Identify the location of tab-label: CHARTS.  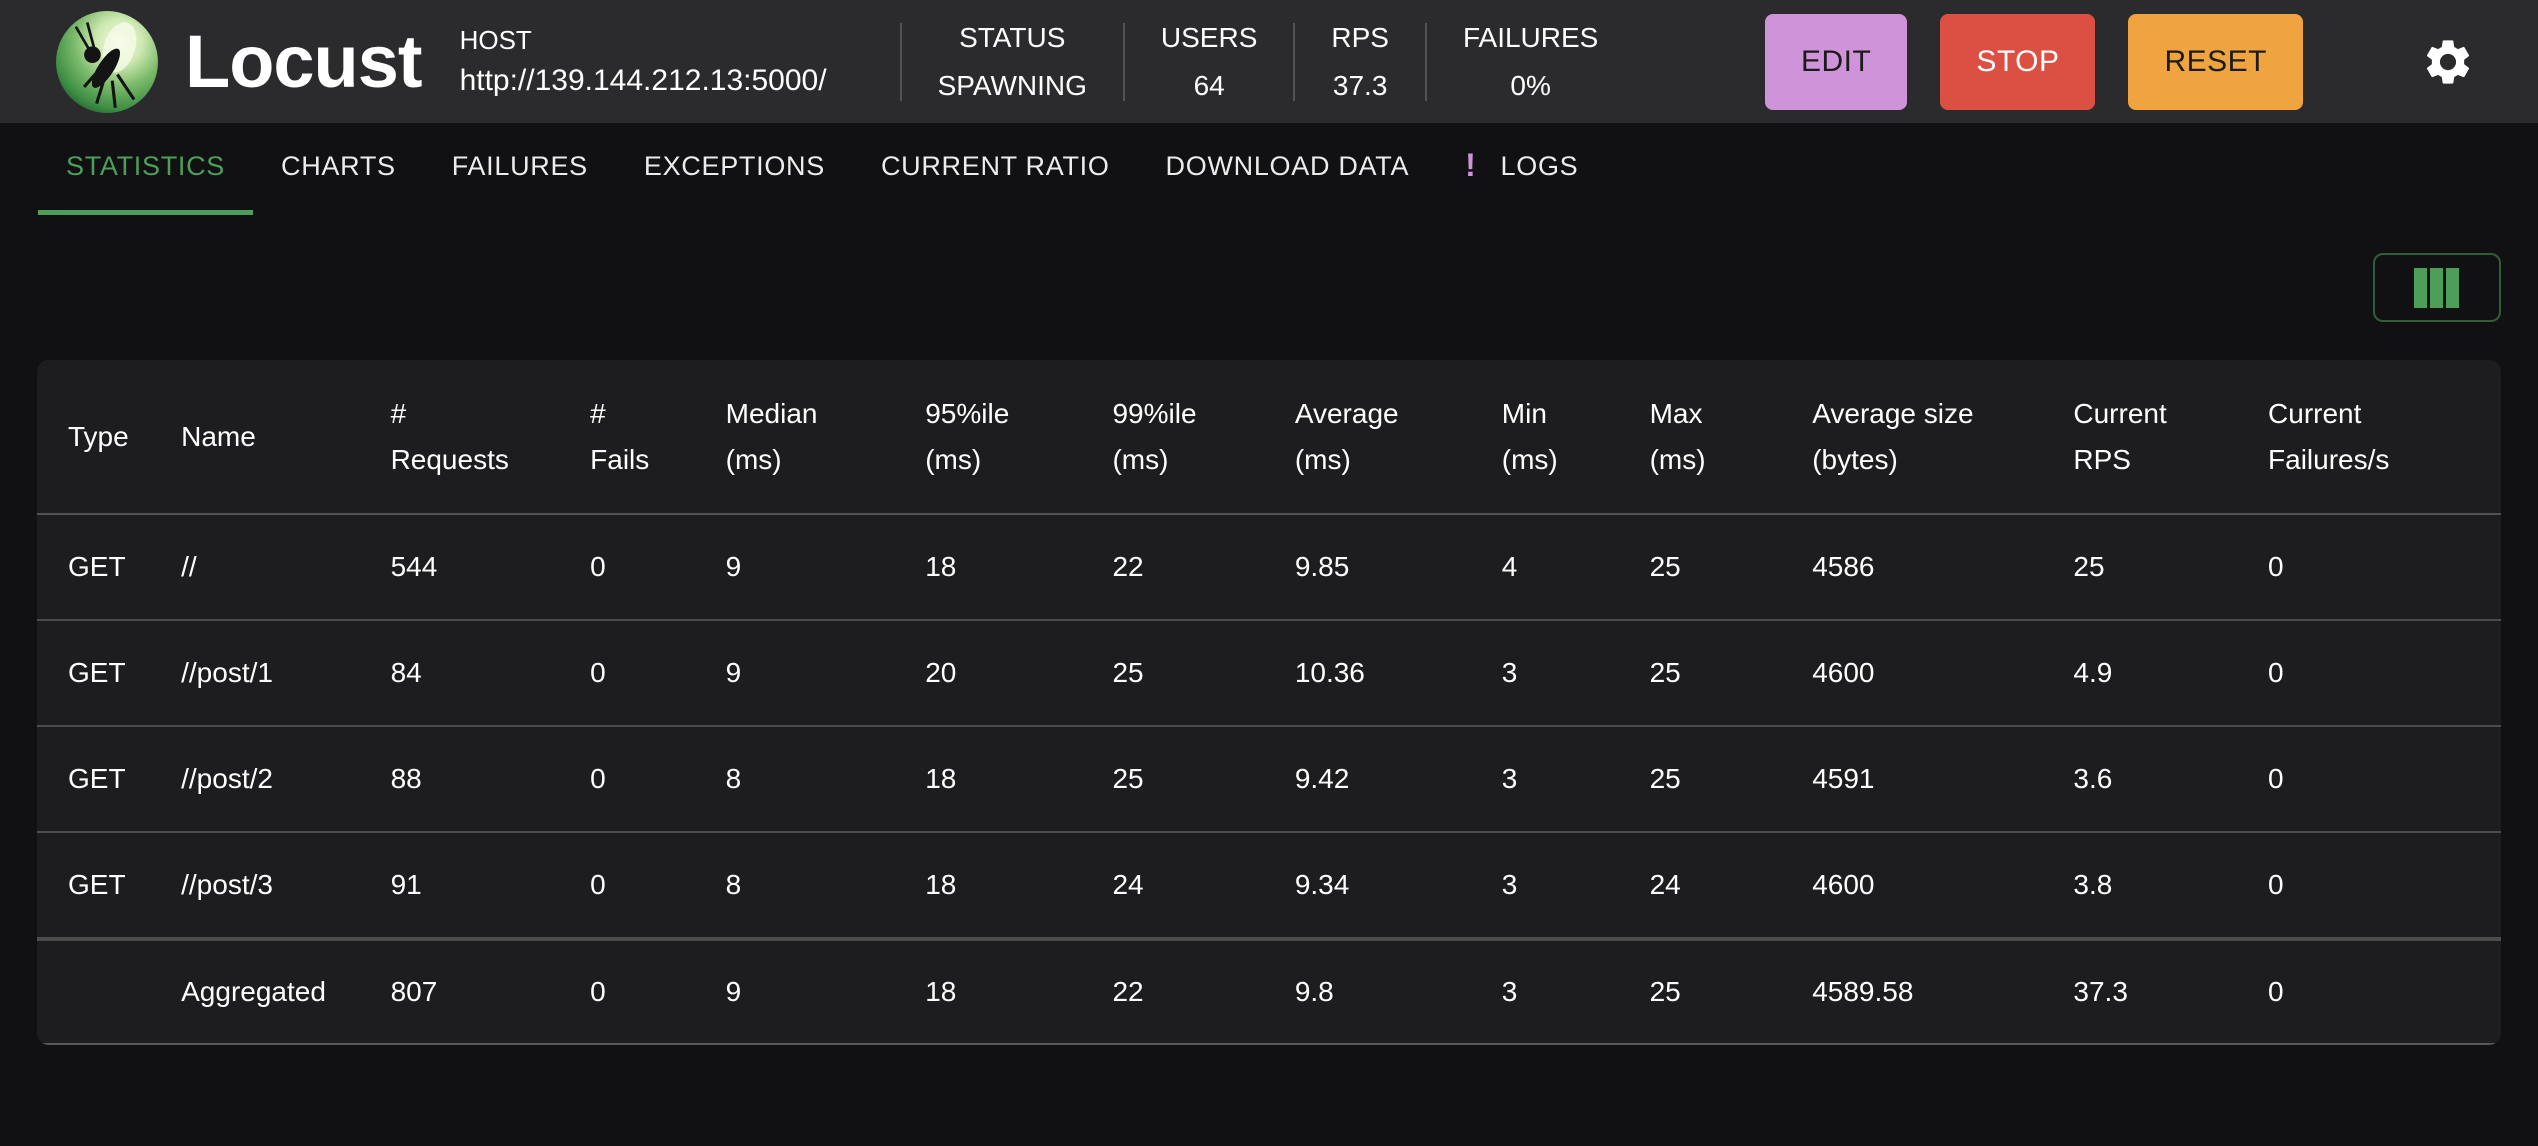
(338, 166).